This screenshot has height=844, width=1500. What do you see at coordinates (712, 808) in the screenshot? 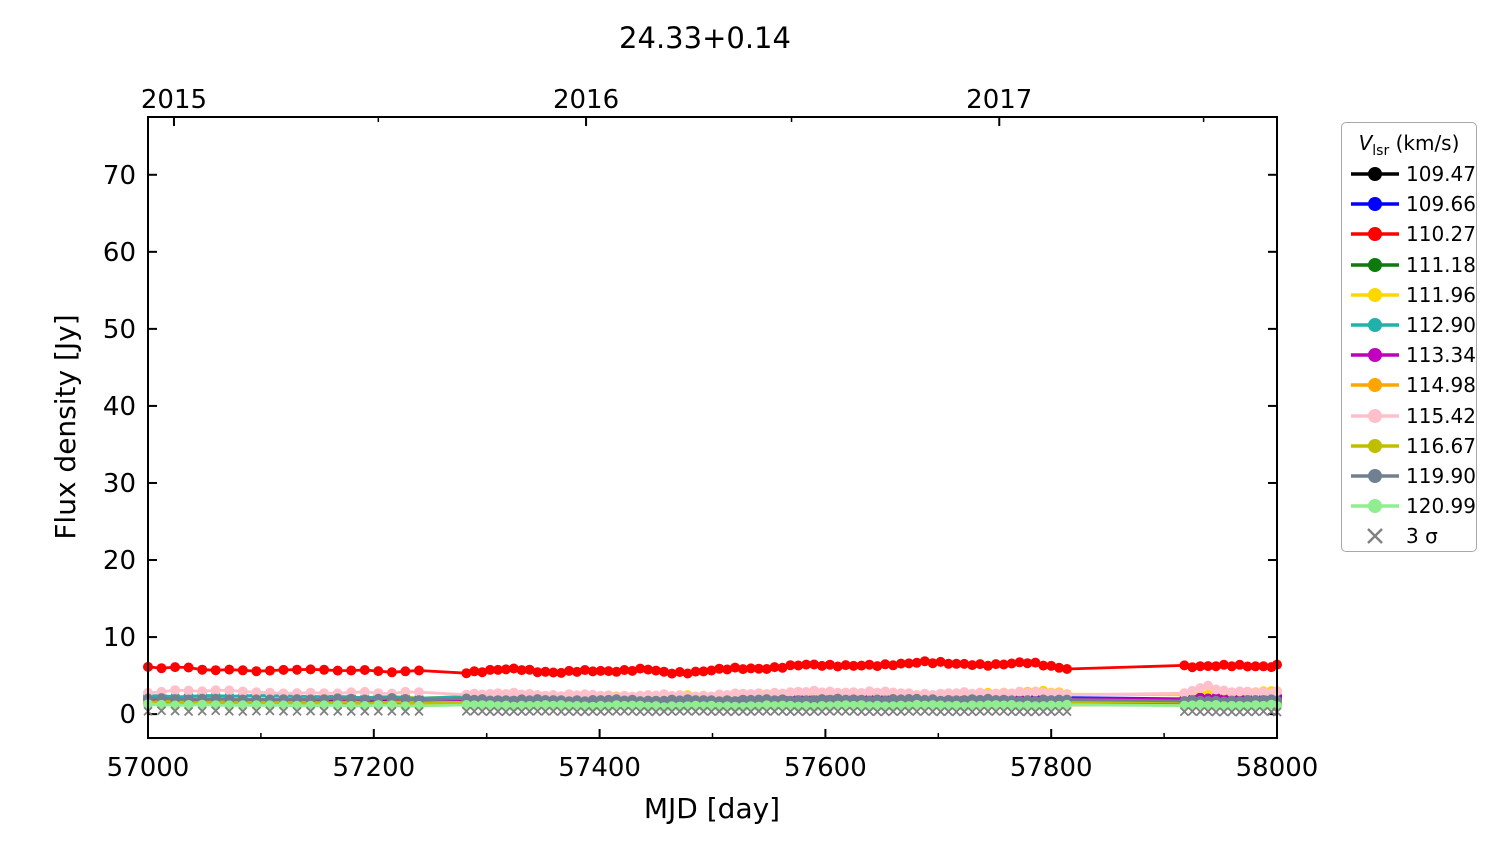
I see `x-axis-label: MJD [day]` at bounding box center [712, 808].